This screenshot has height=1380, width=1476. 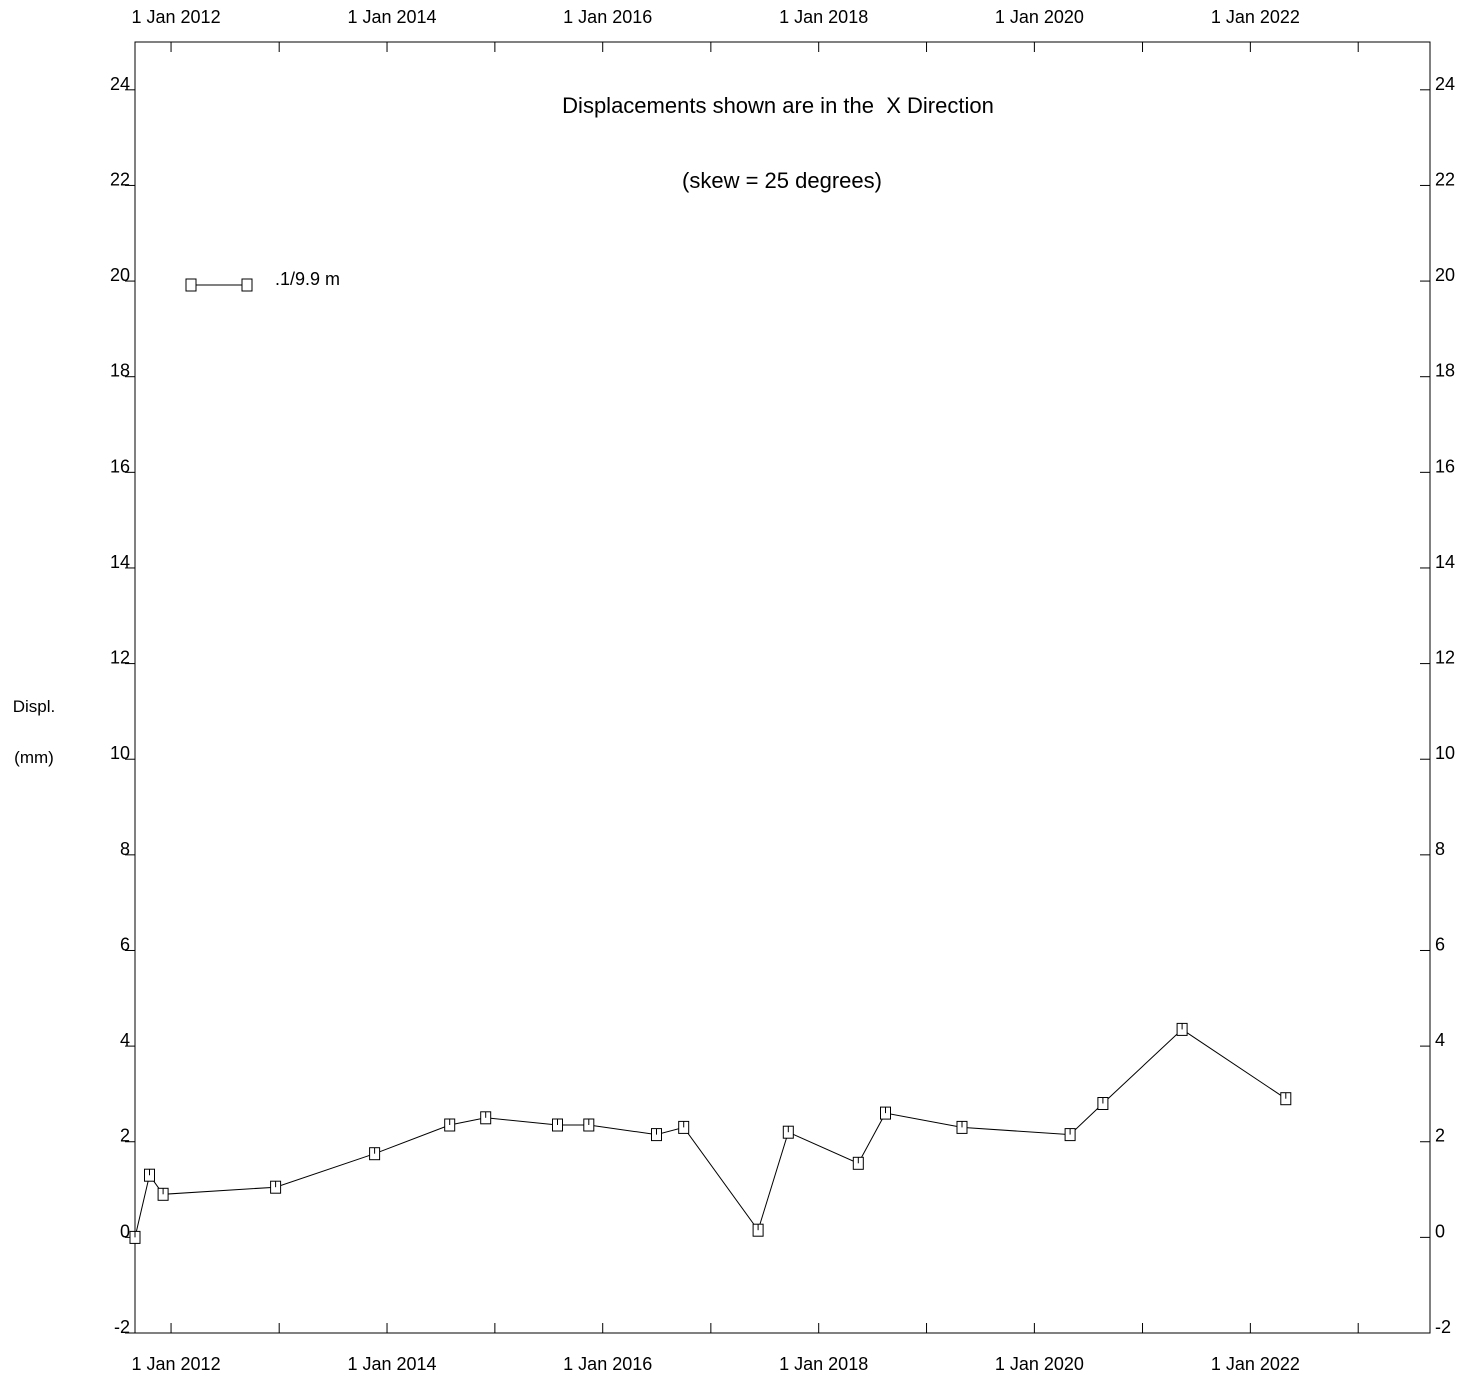 What do you see at coordinates (120, 466) in the screenshot?
I see `y-tick-label-left: 16` at bounding box center [120, 466].